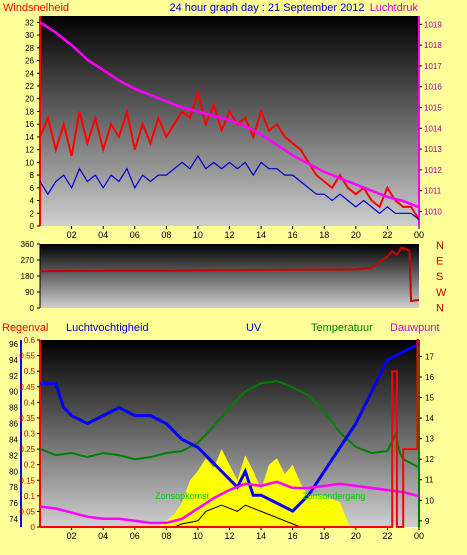 The image size is (467, 555). I want to click on sunset-annotation: Zonsondergang, so click(333, 496).